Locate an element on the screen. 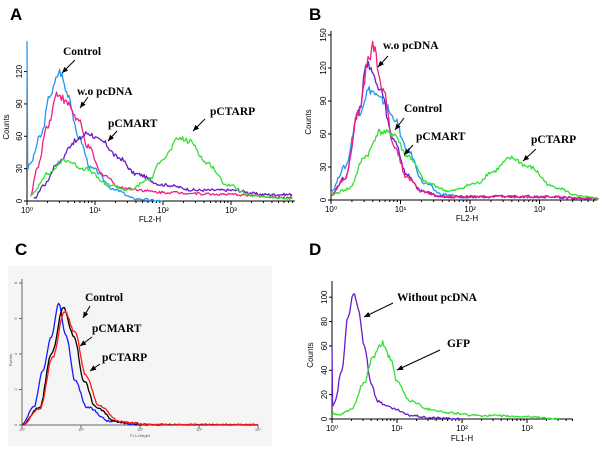 The height and width of the screenshot is (449, 600). panel-letter: A is located at coordinates (16, 14).